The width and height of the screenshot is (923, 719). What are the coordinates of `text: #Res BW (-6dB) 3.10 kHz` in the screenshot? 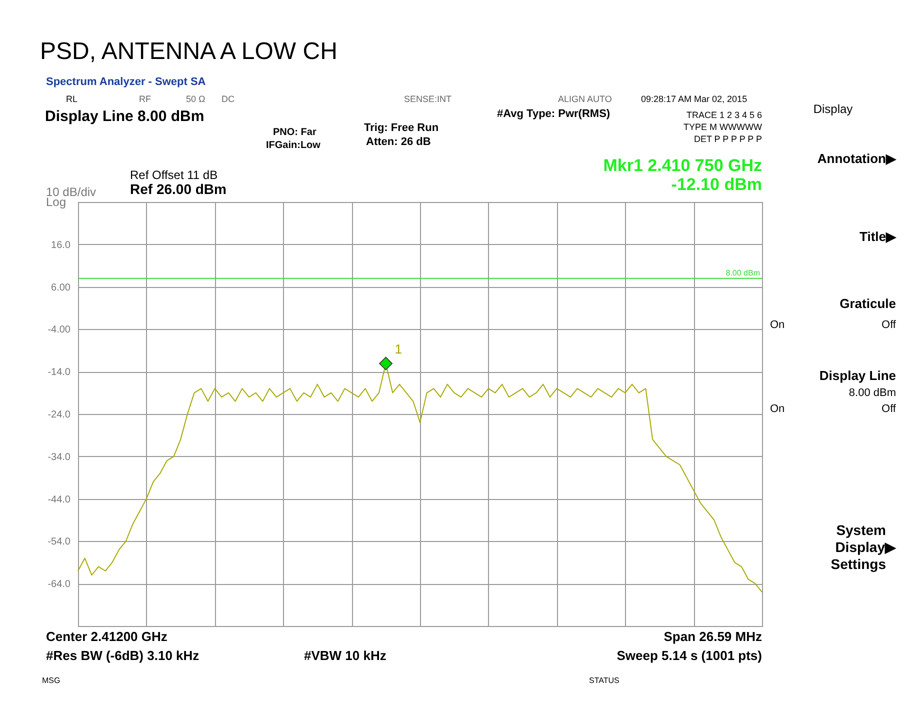 It's located at (123, 655).